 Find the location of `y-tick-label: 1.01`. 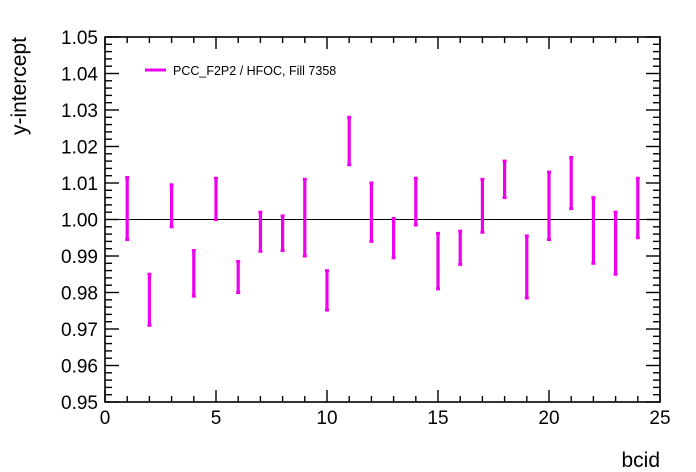

y-tick-label: 1.01 is located at coordinates (79, 184).